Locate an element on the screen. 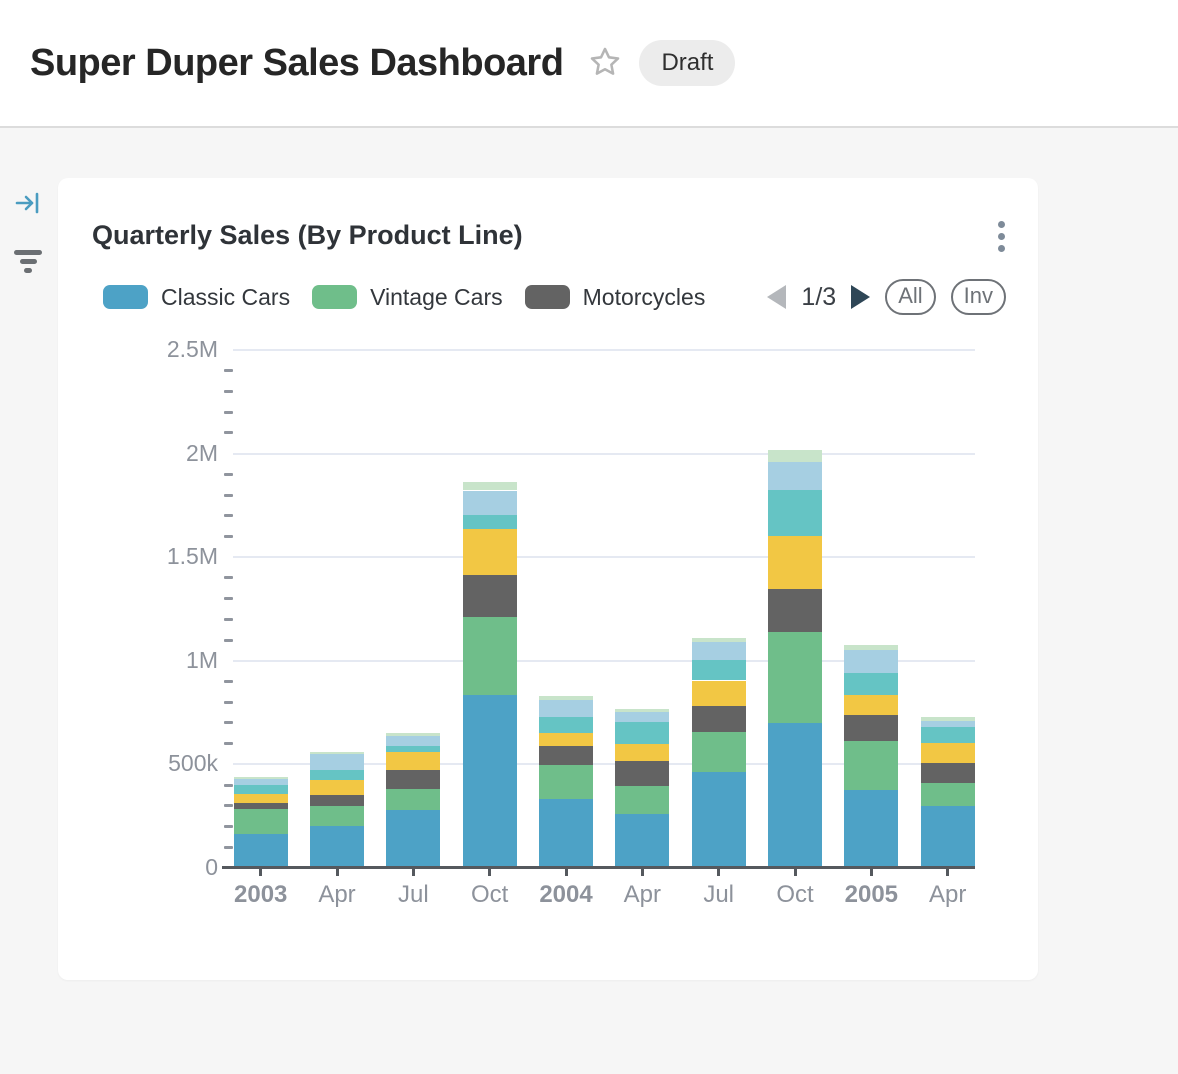  legend-swatch-vintage-cars is located at coordinates (335, 297).